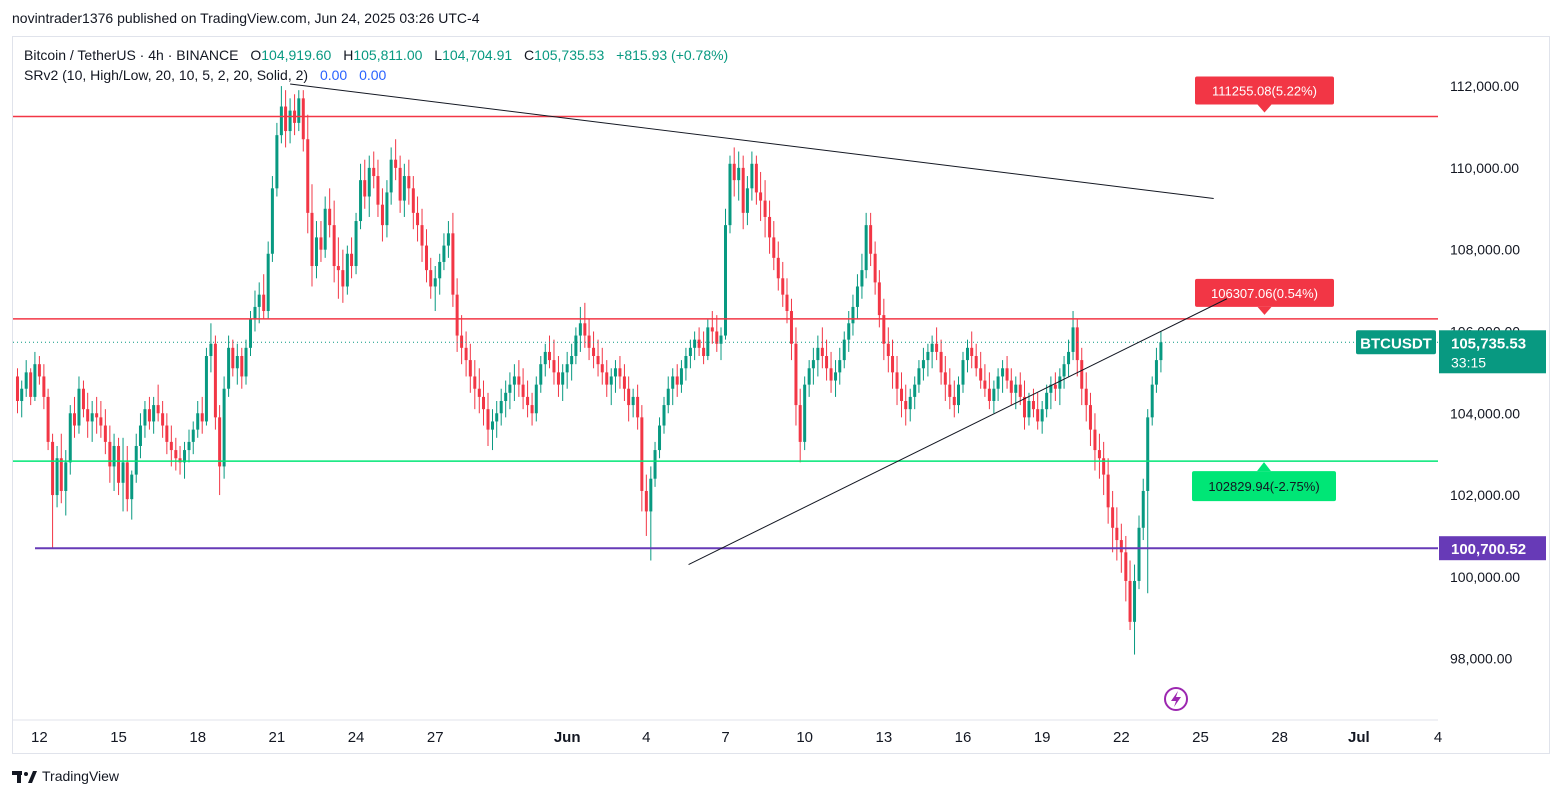 Image resolution: width=1563 pixels, height=800 pixels. Describe the element at coordinates (1263, 486) in the screenshot. I see `level-label-text: 102829.94(-2.75%)` at that location.